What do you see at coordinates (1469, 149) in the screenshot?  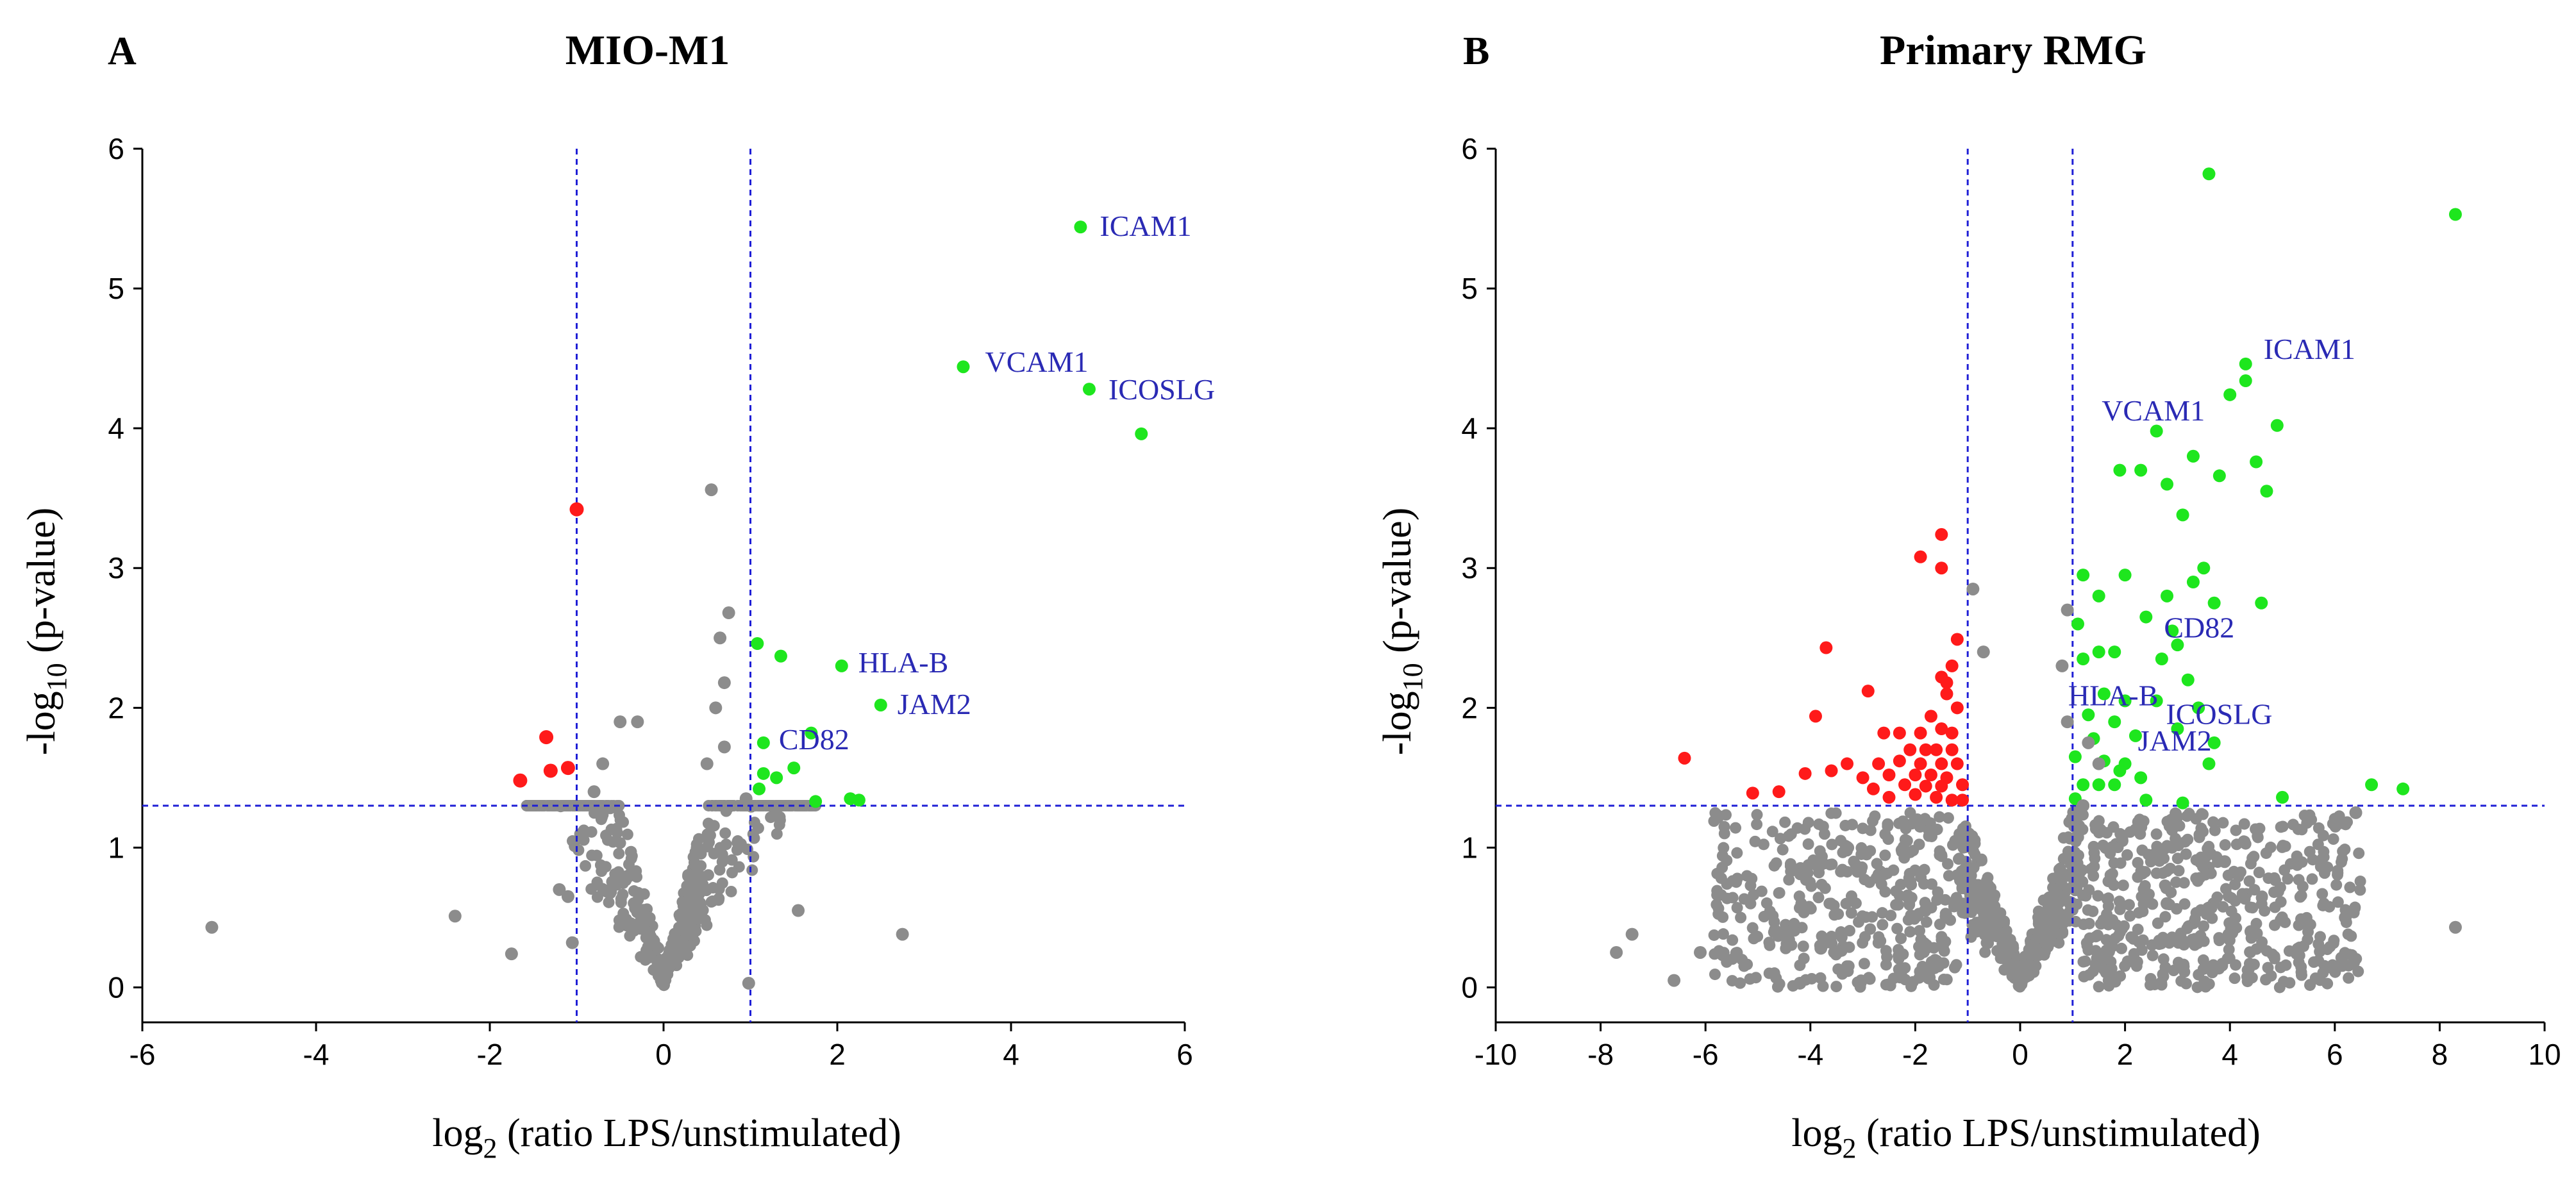 I see `y-tick-label: 6` at bounding box center [1469, 149].